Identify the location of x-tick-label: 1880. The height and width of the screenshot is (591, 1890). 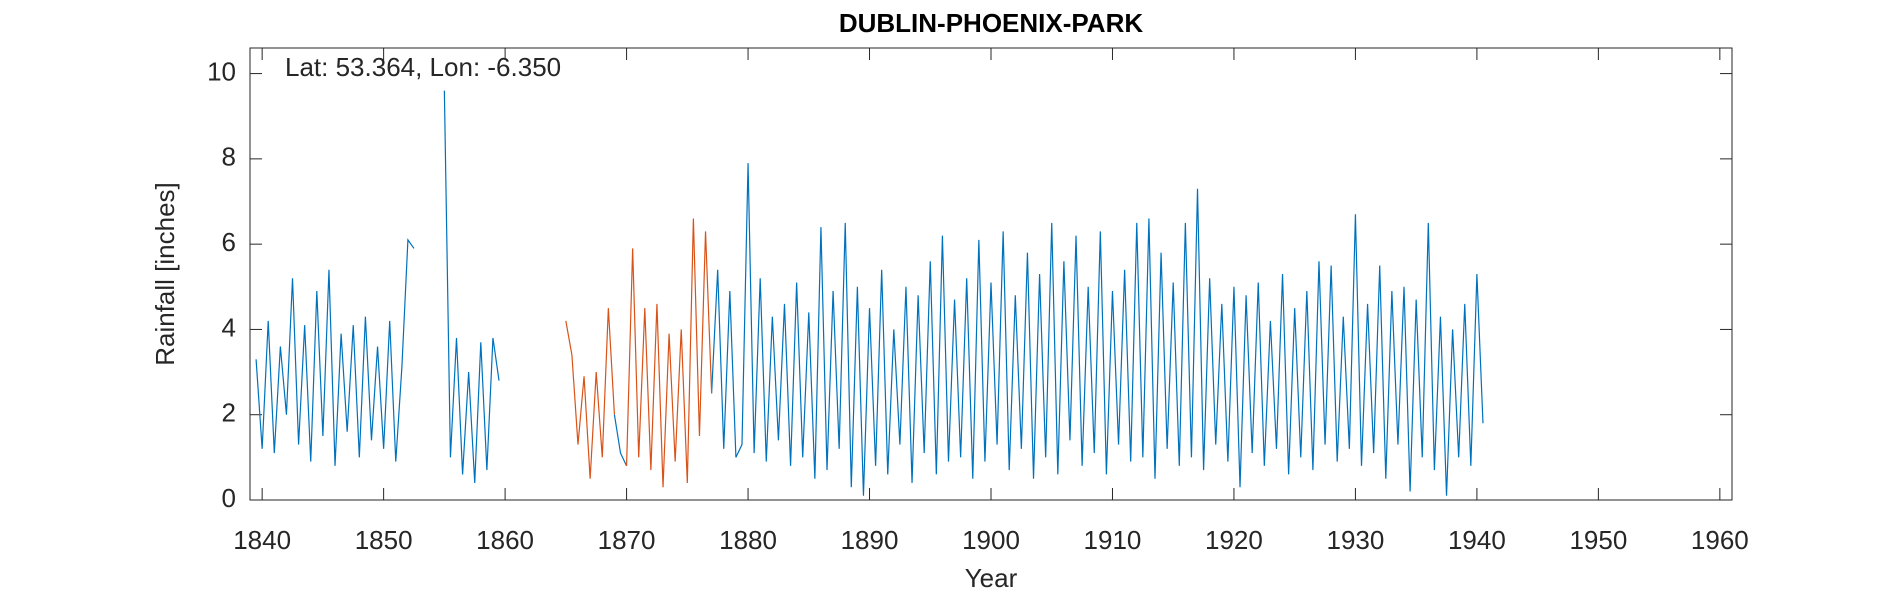
(748, 540).